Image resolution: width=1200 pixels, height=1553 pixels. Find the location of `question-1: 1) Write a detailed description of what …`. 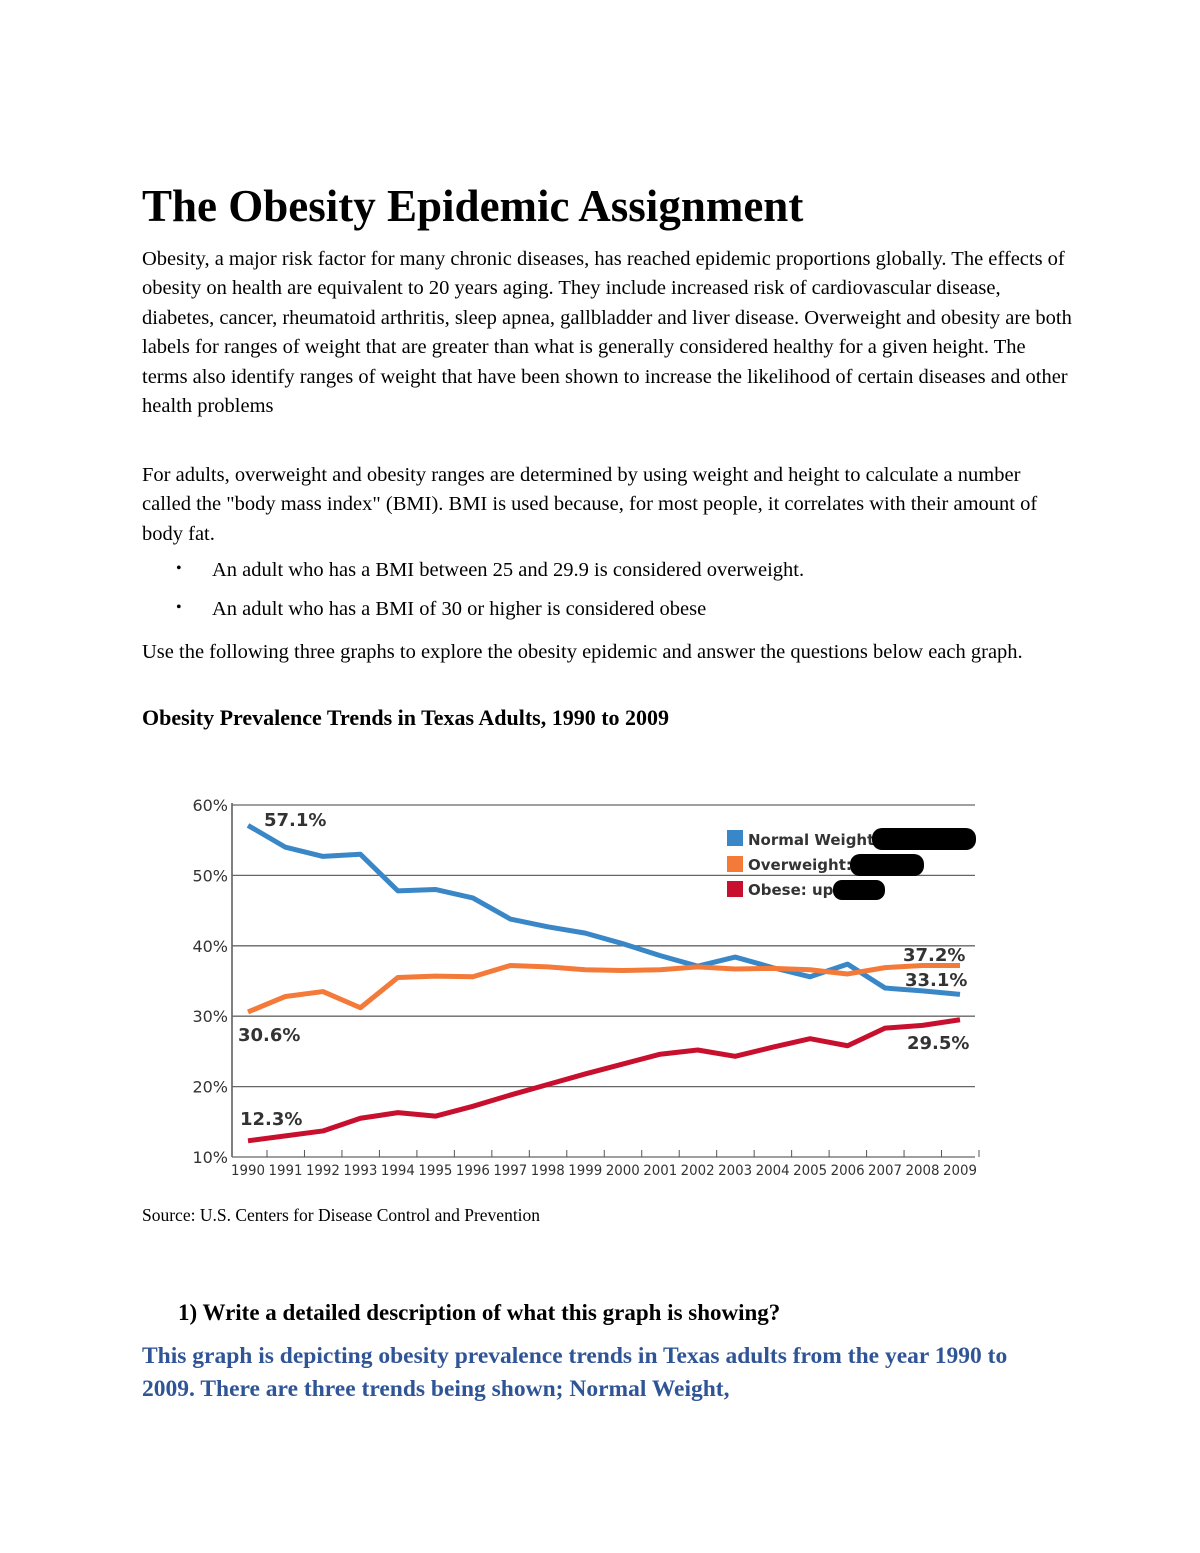

question-1: 1) Write a detailed description of what … is located at coordinates (479, 1312).